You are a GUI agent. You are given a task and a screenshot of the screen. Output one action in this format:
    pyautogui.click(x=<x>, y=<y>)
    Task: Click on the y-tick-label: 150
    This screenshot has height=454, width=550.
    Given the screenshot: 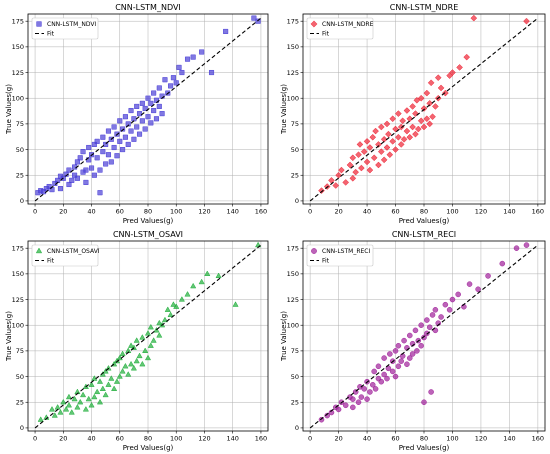 What is the action you would take?
    pyautogui.click(x=293, y=47)
    